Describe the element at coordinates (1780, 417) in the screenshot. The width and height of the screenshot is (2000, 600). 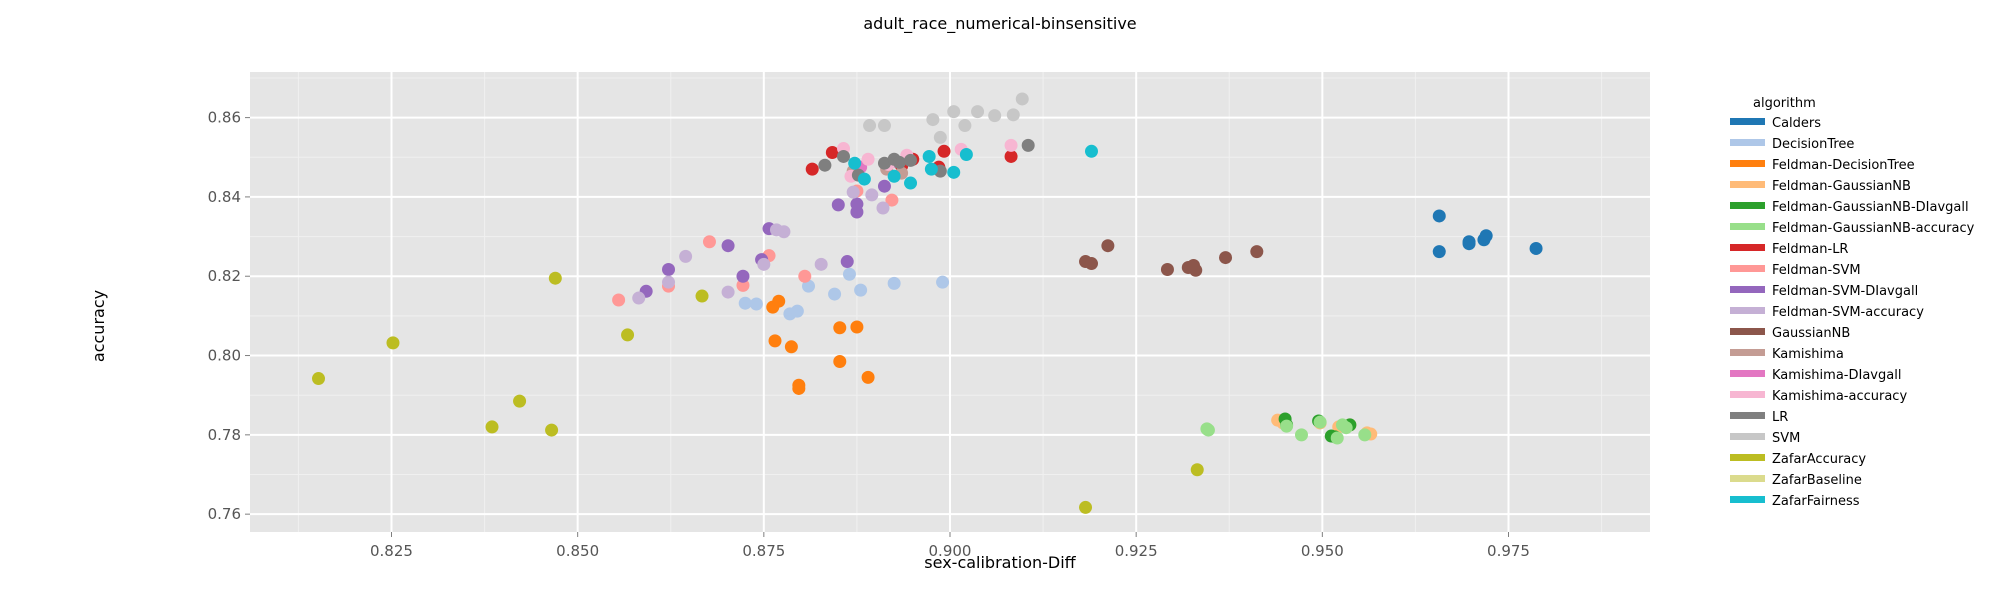
I see `legend-label: LR` at that location.